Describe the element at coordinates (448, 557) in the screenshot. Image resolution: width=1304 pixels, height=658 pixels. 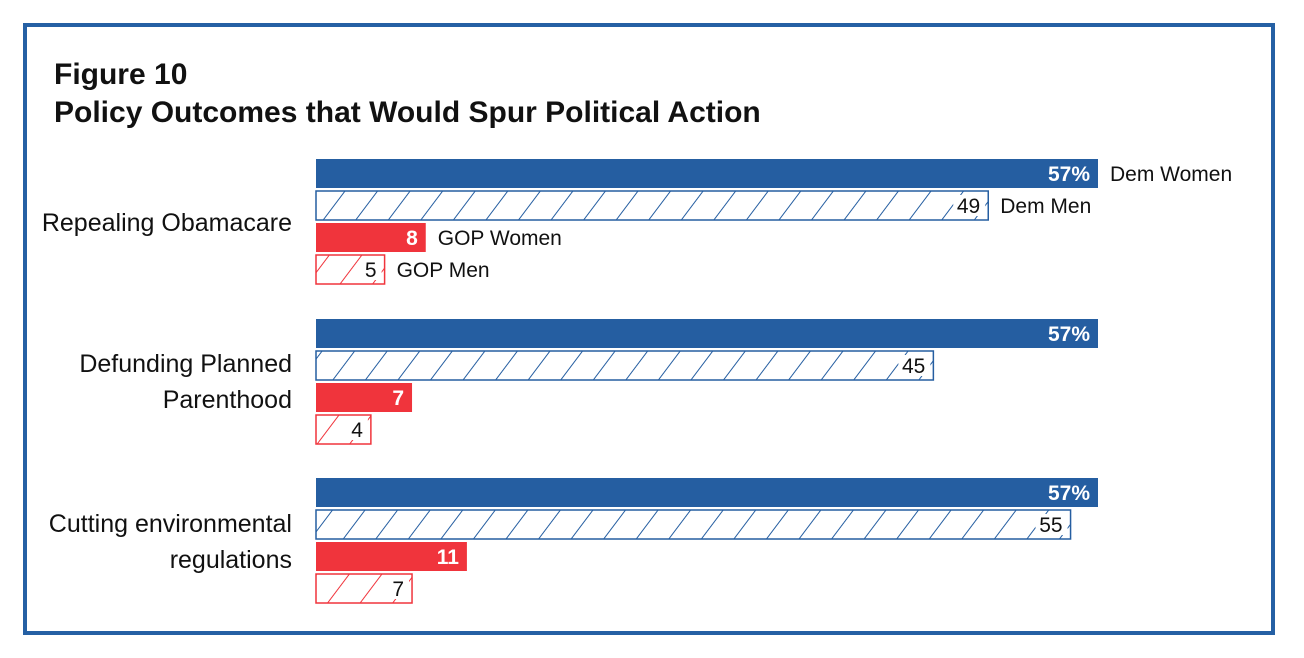
I see `value-label: 11` at that location.